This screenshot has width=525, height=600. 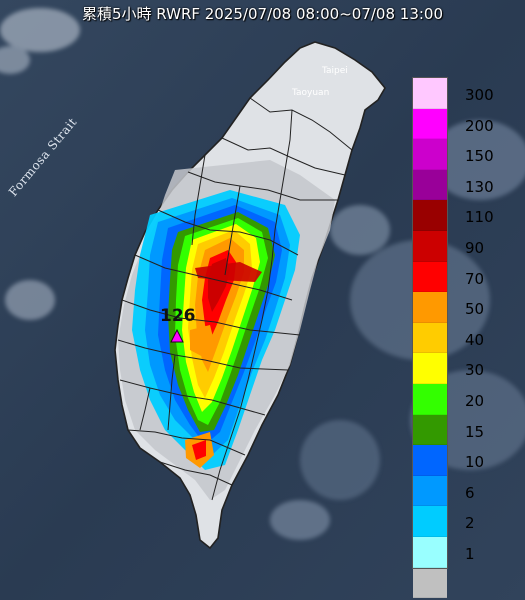 I want to click on rain-layers, so click(x=216, y=330).